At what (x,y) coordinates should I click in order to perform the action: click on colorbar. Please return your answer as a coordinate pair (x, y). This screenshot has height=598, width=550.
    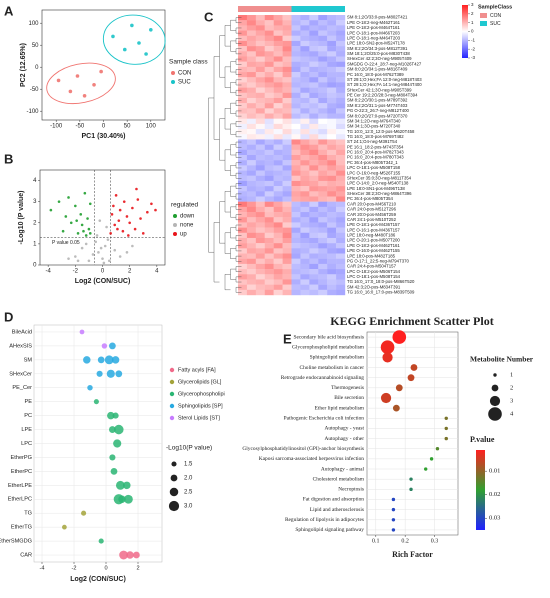
    Looking at the image, I should click on (480, 490).